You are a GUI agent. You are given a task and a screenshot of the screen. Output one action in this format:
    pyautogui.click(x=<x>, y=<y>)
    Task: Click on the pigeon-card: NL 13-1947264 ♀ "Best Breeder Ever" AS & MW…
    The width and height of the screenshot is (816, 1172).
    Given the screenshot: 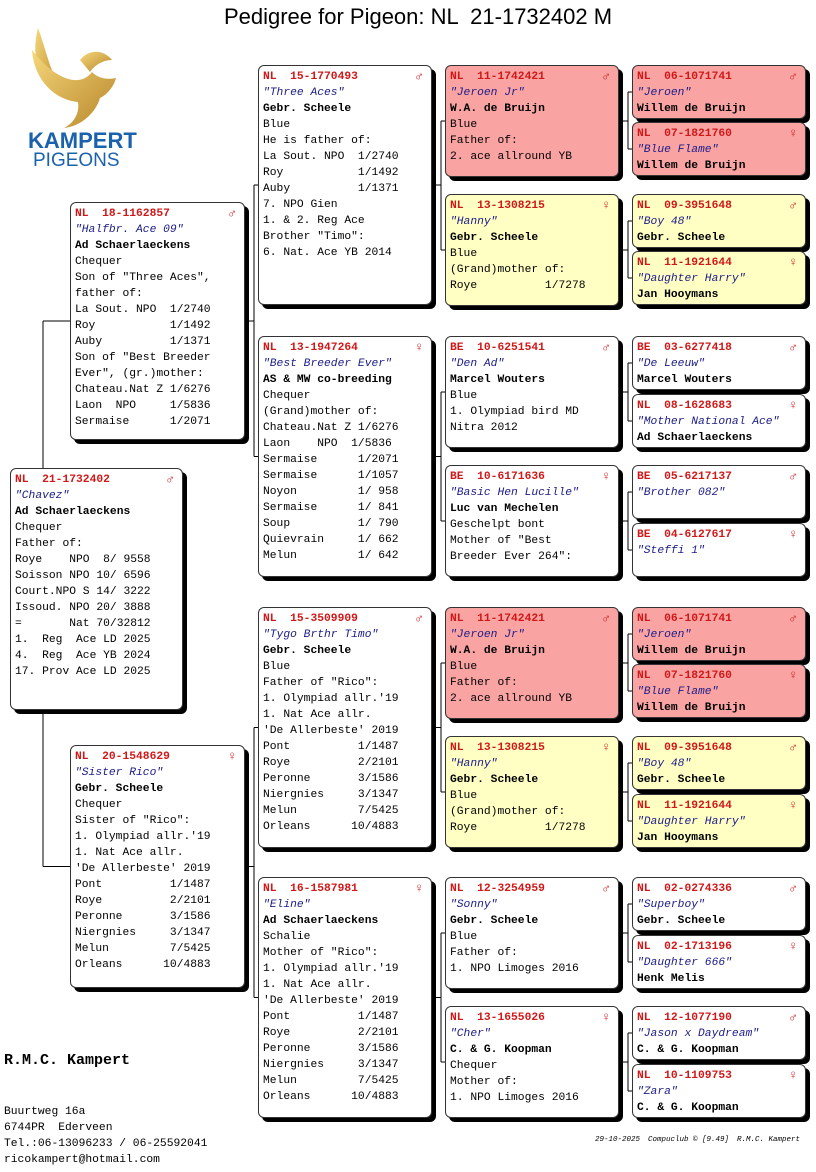 What is the action you would take?
    pyautogui.click(x=345, y=456)
    